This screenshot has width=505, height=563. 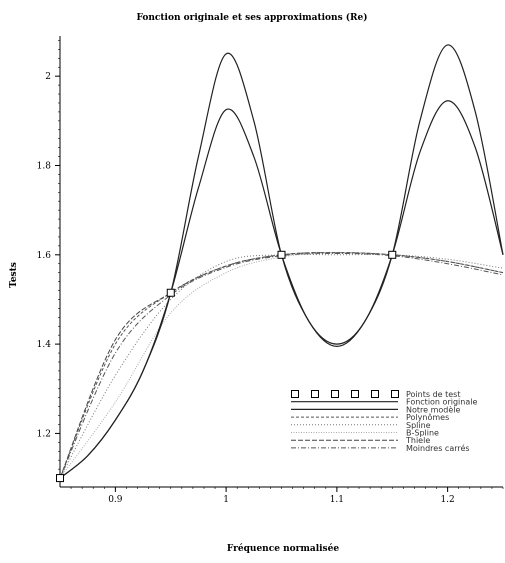 What do you see at coordinates (427, 417) in the screenshot?
I see `legend-label-polynomes: Polynômes` at bounding box center [427, 417].